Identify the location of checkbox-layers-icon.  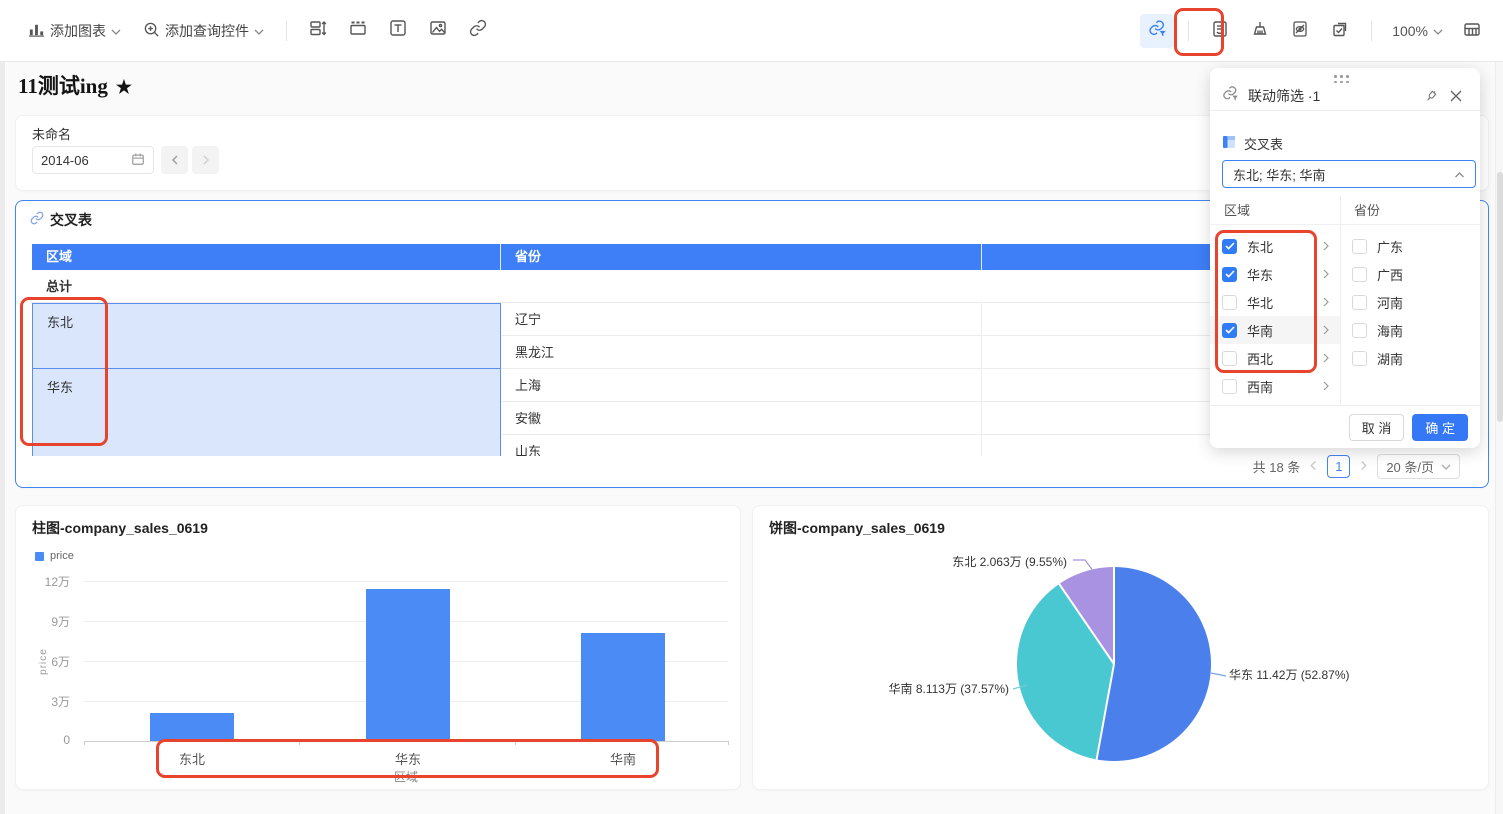
(1340, 31).